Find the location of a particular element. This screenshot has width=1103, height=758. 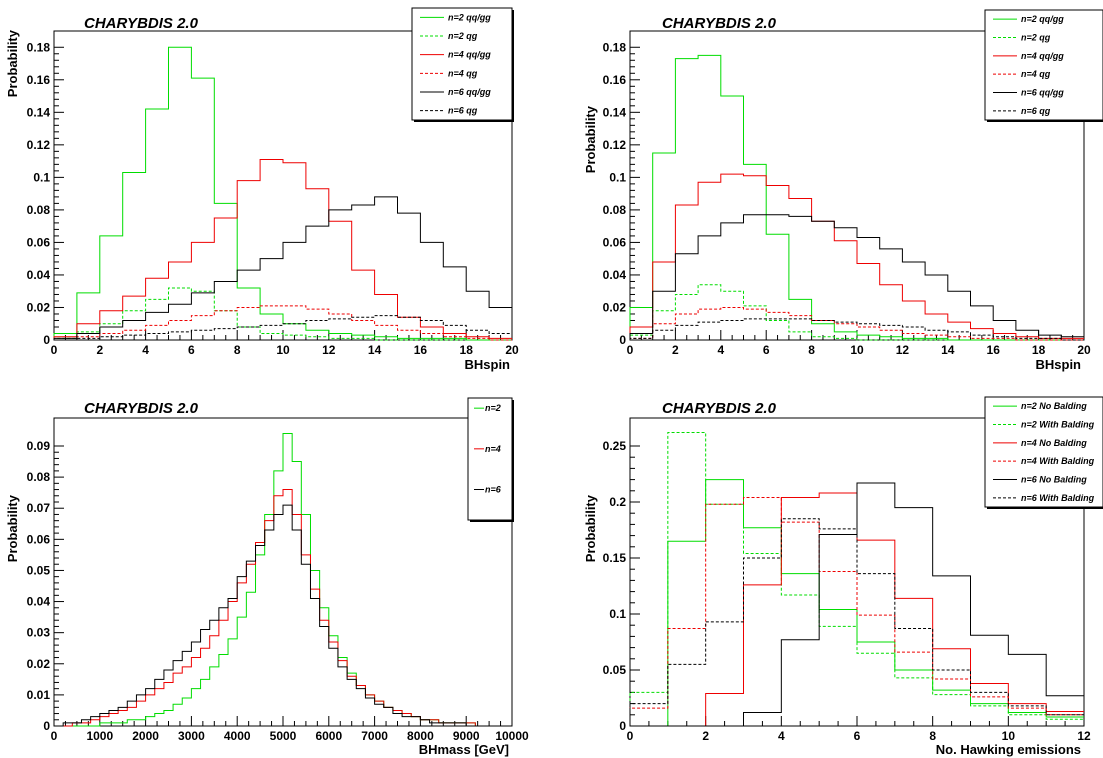

legend-label: n=2 qq/gg is located at coordinates (1042, 19).